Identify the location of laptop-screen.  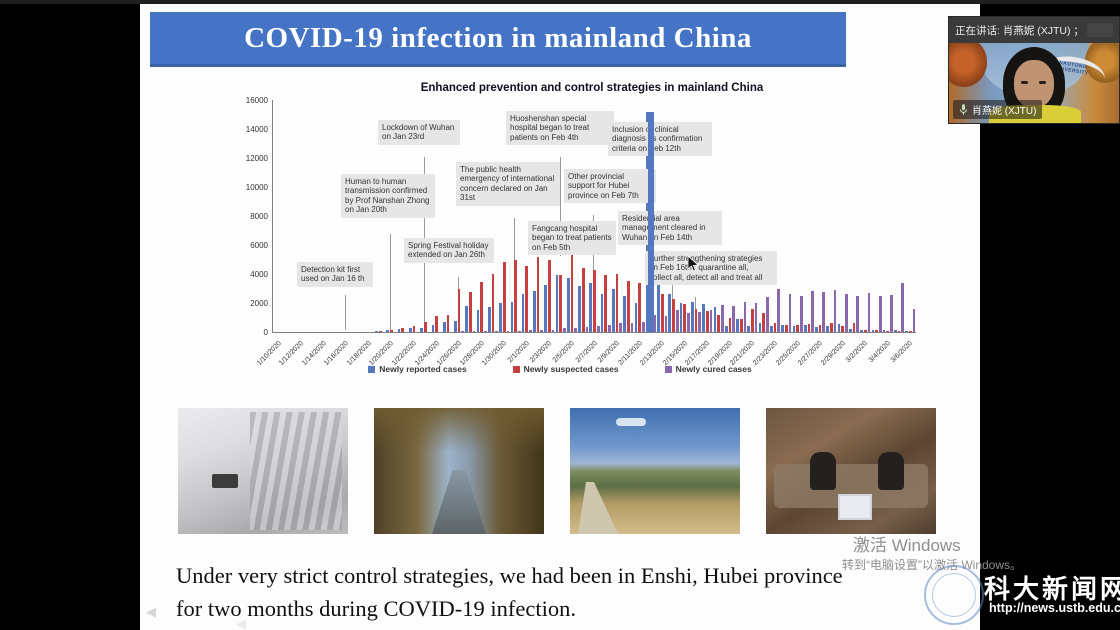
(855, 507).